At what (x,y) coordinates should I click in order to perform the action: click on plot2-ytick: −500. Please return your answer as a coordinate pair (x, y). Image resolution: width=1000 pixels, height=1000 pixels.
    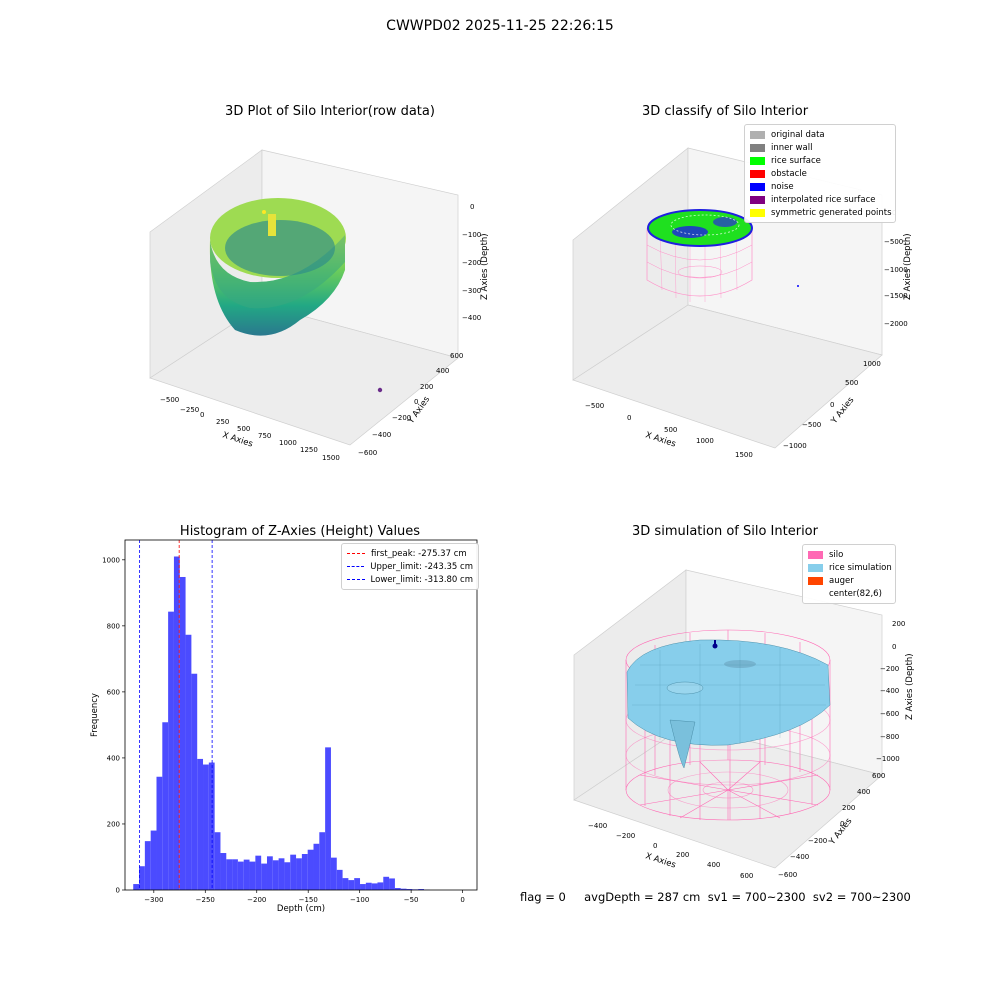
    Looking at the image, I should click on (811, 425).